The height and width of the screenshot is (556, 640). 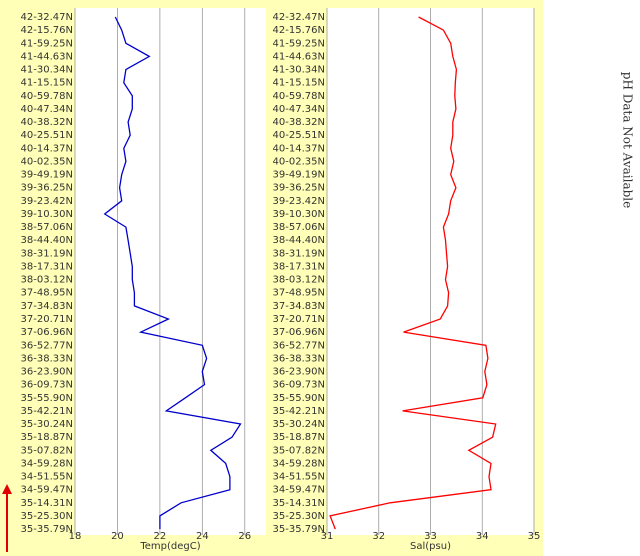 What do you see at coordinates (202, 536) in the screenshot?
I see `x-tick-label: 24` at bounding box center [202, 536].